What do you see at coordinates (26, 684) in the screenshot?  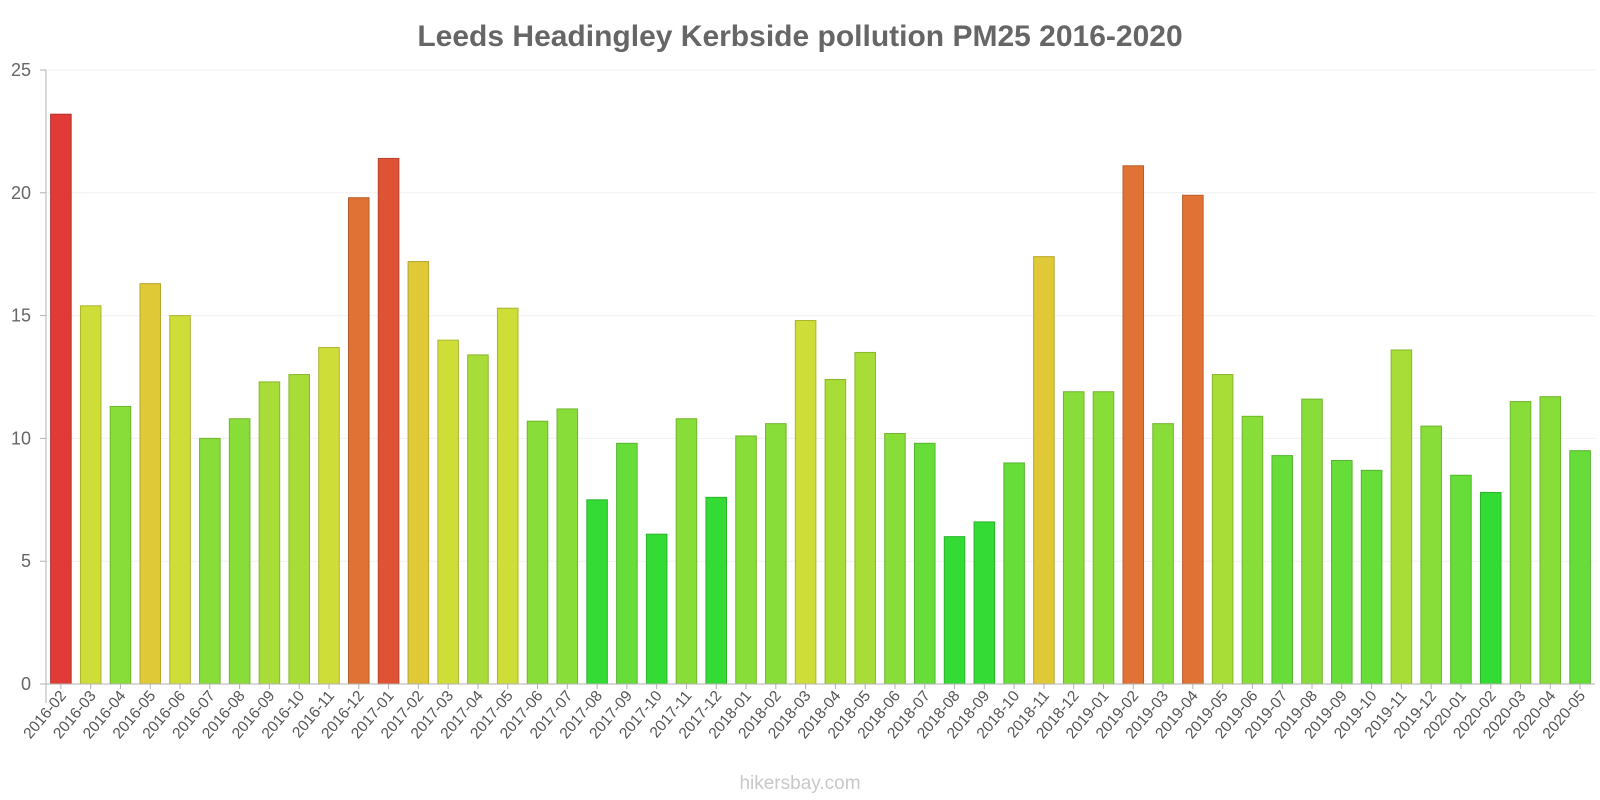 I see `y-tick-label: 0` at bounding box center [26, 684].